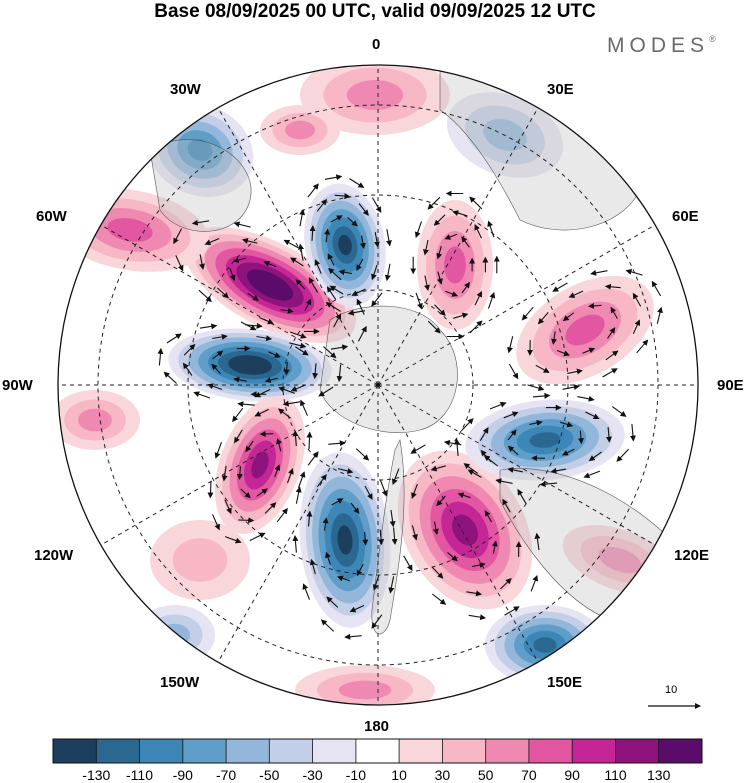  What do you see at coordinates (529, 775) in the screenshot?
I see `colorbar-tick-label: 70` at bounding box center [529, 775].